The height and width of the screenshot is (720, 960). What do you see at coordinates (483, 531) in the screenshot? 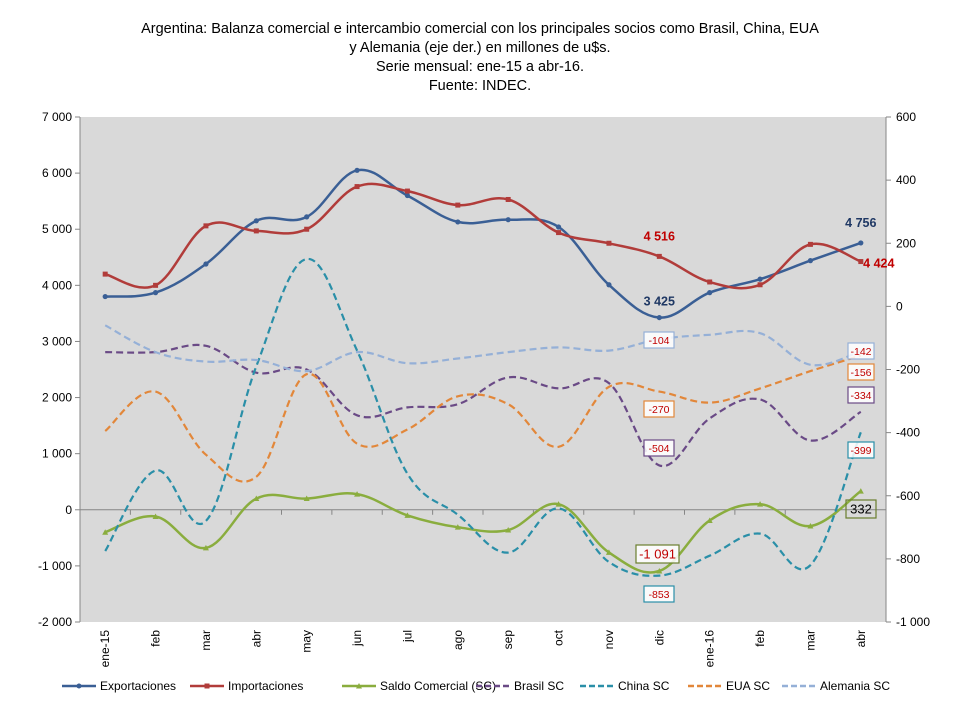
I see `series-saldo-comercial-sc` at bounding box center [483, 531].